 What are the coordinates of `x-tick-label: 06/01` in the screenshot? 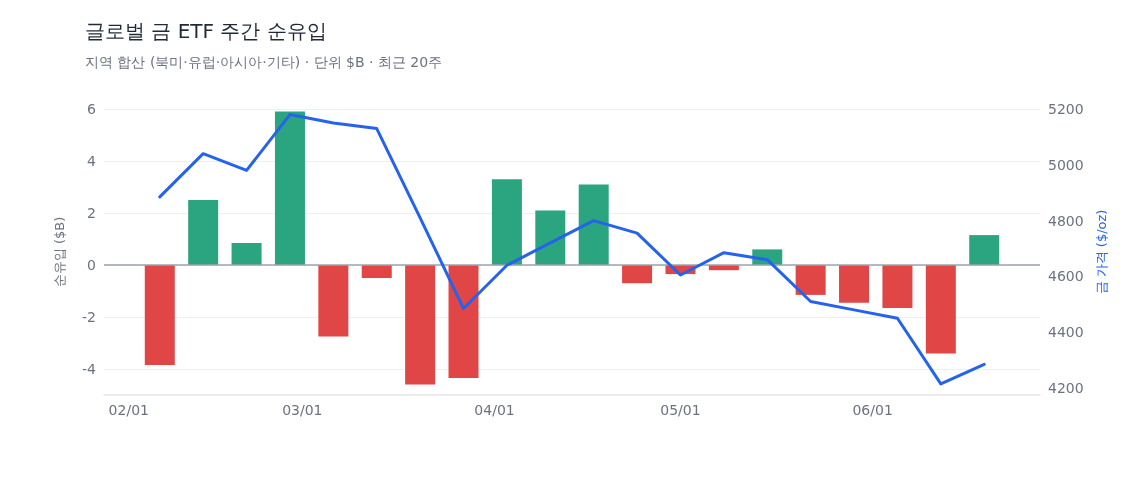 It's located at (872, 410).